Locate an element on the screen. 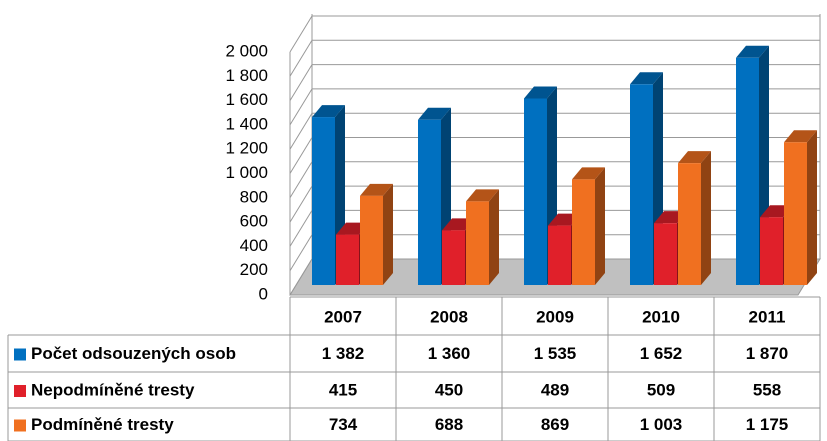 The image size is (827, 441). x-tick-label: 2009 is located at coordinates (555, 316).